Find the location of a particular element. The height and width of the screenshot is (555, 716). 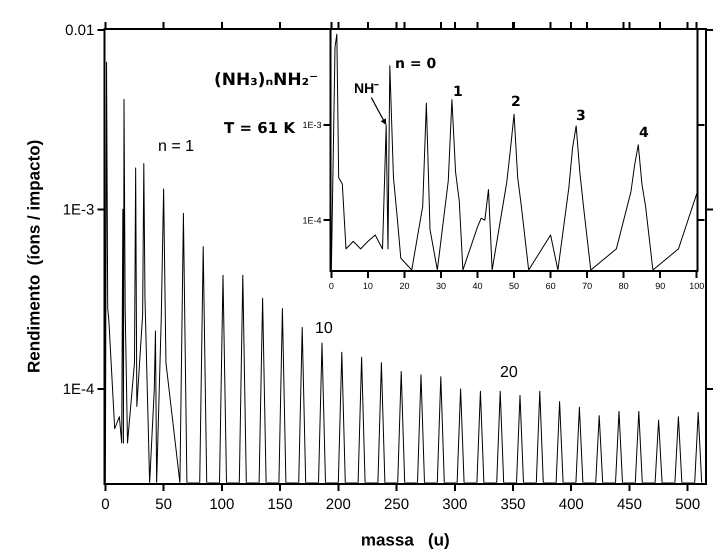

x-tick-label: 40 is located at coordinates (477, 285).